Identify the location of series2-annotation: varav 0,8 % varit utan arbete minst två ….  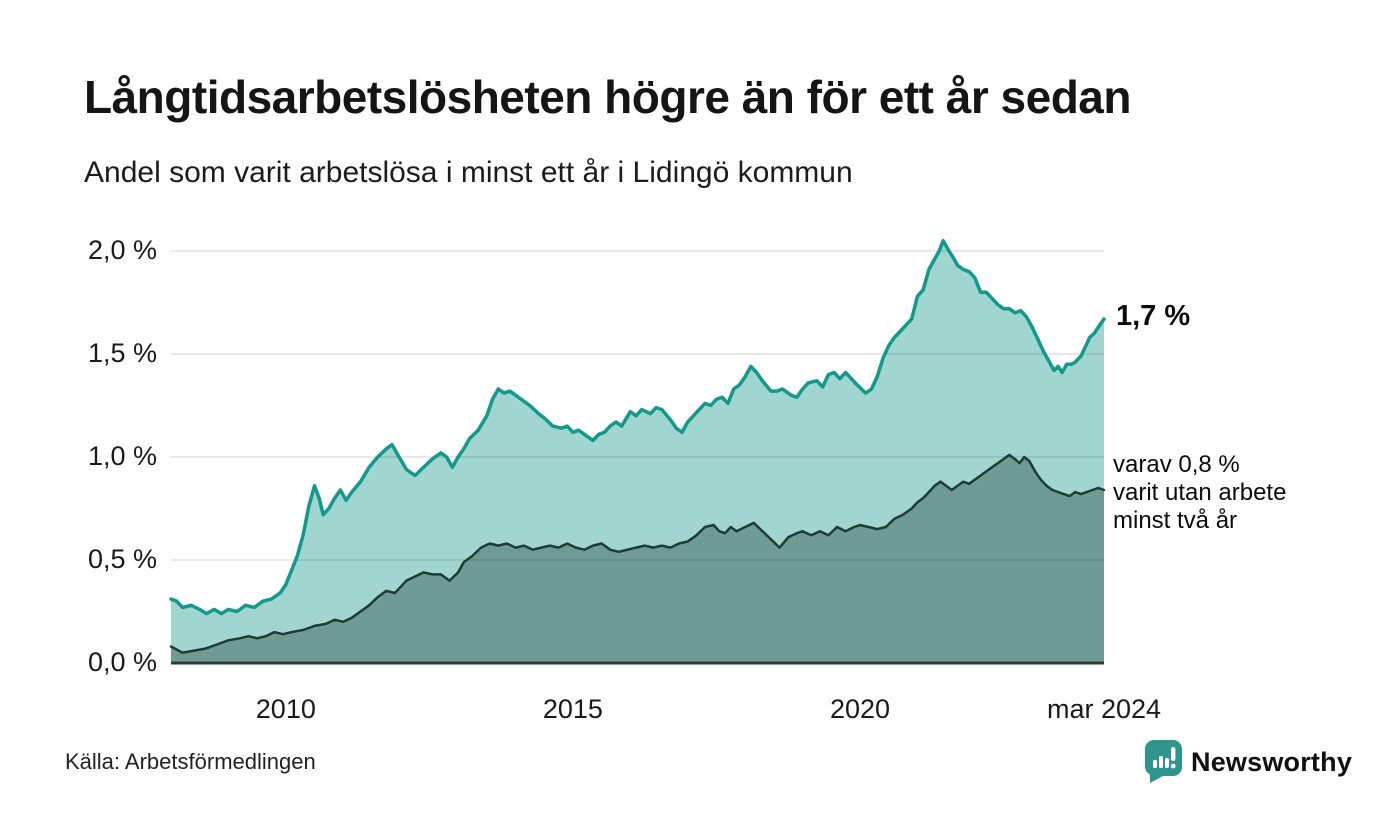
(1199, 493).